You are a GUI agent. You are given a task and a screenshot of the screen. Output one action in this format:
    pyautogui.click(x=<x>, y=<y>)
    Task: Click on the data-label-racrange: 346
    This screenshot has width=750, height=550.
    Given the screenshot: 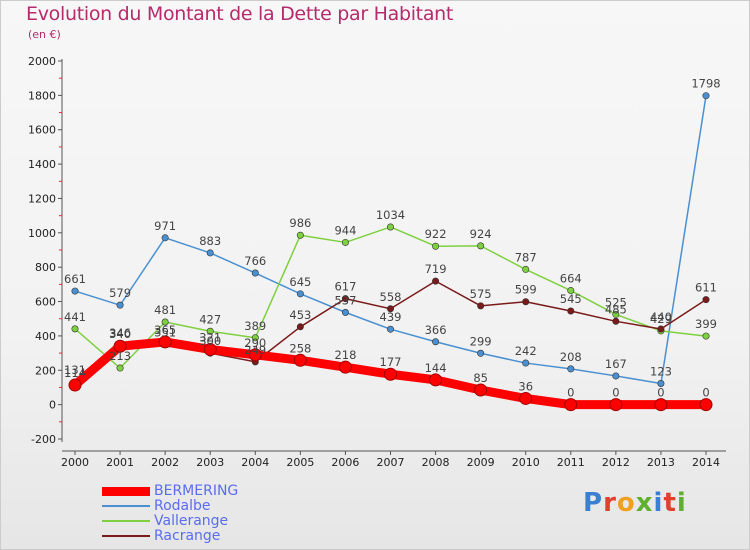 What is the action you would take?
    pyautogui.click(x=120, y=333)
    